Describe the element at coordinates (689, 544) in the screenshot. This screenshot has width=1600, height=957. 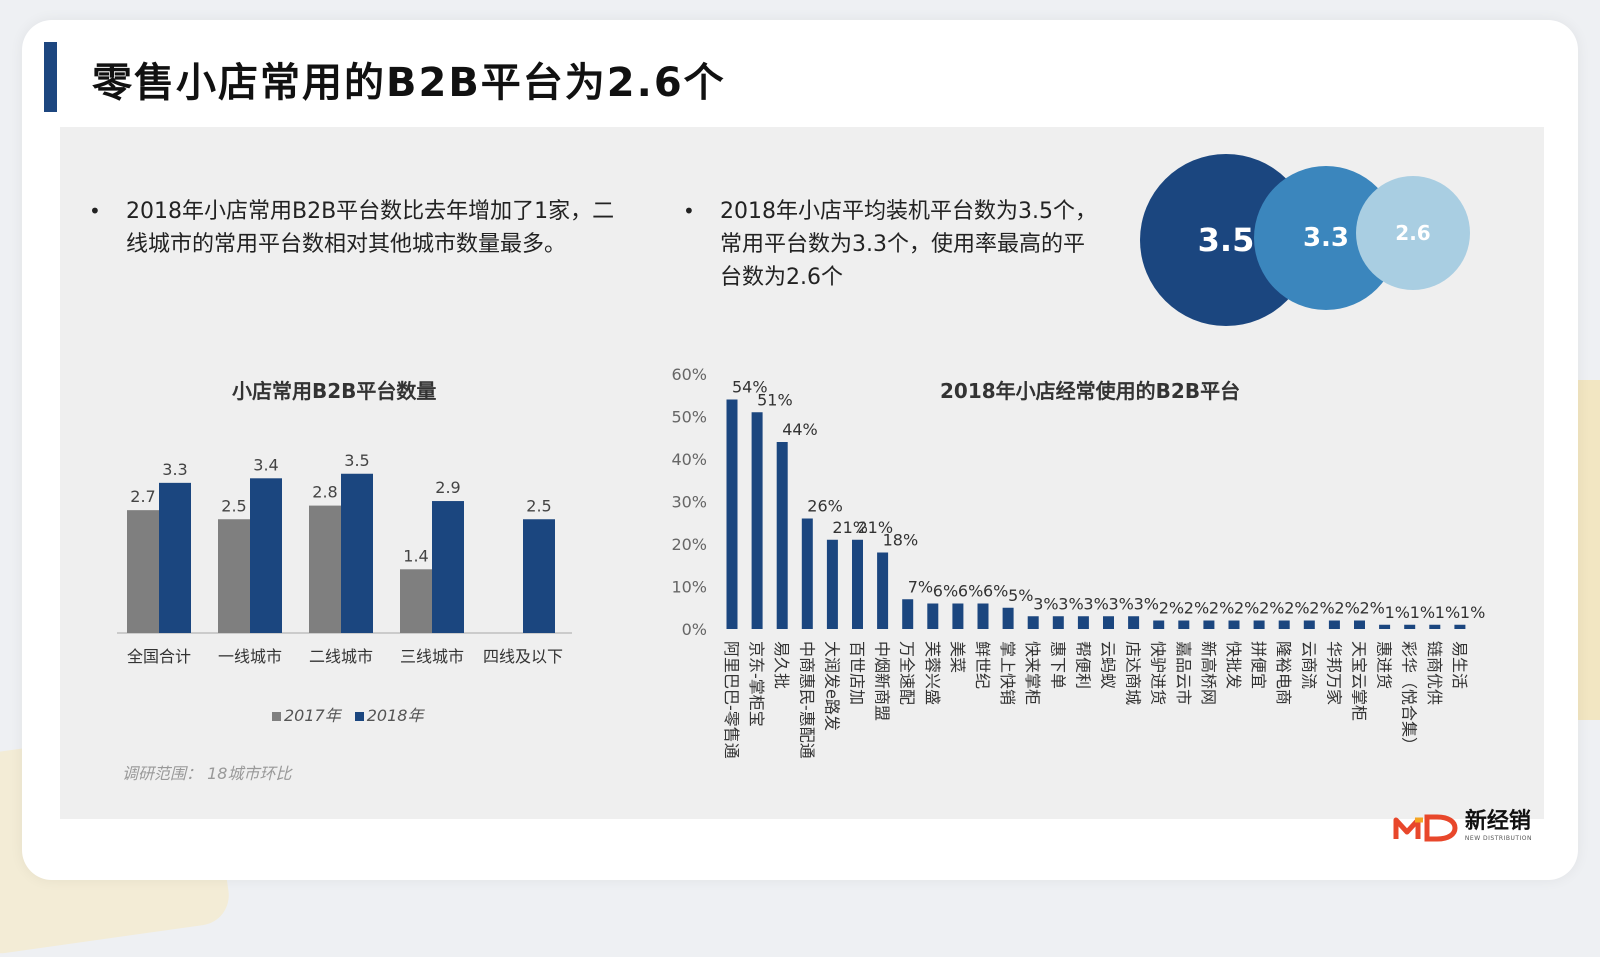
I see `chart2-y-tick: 20%` at that location.